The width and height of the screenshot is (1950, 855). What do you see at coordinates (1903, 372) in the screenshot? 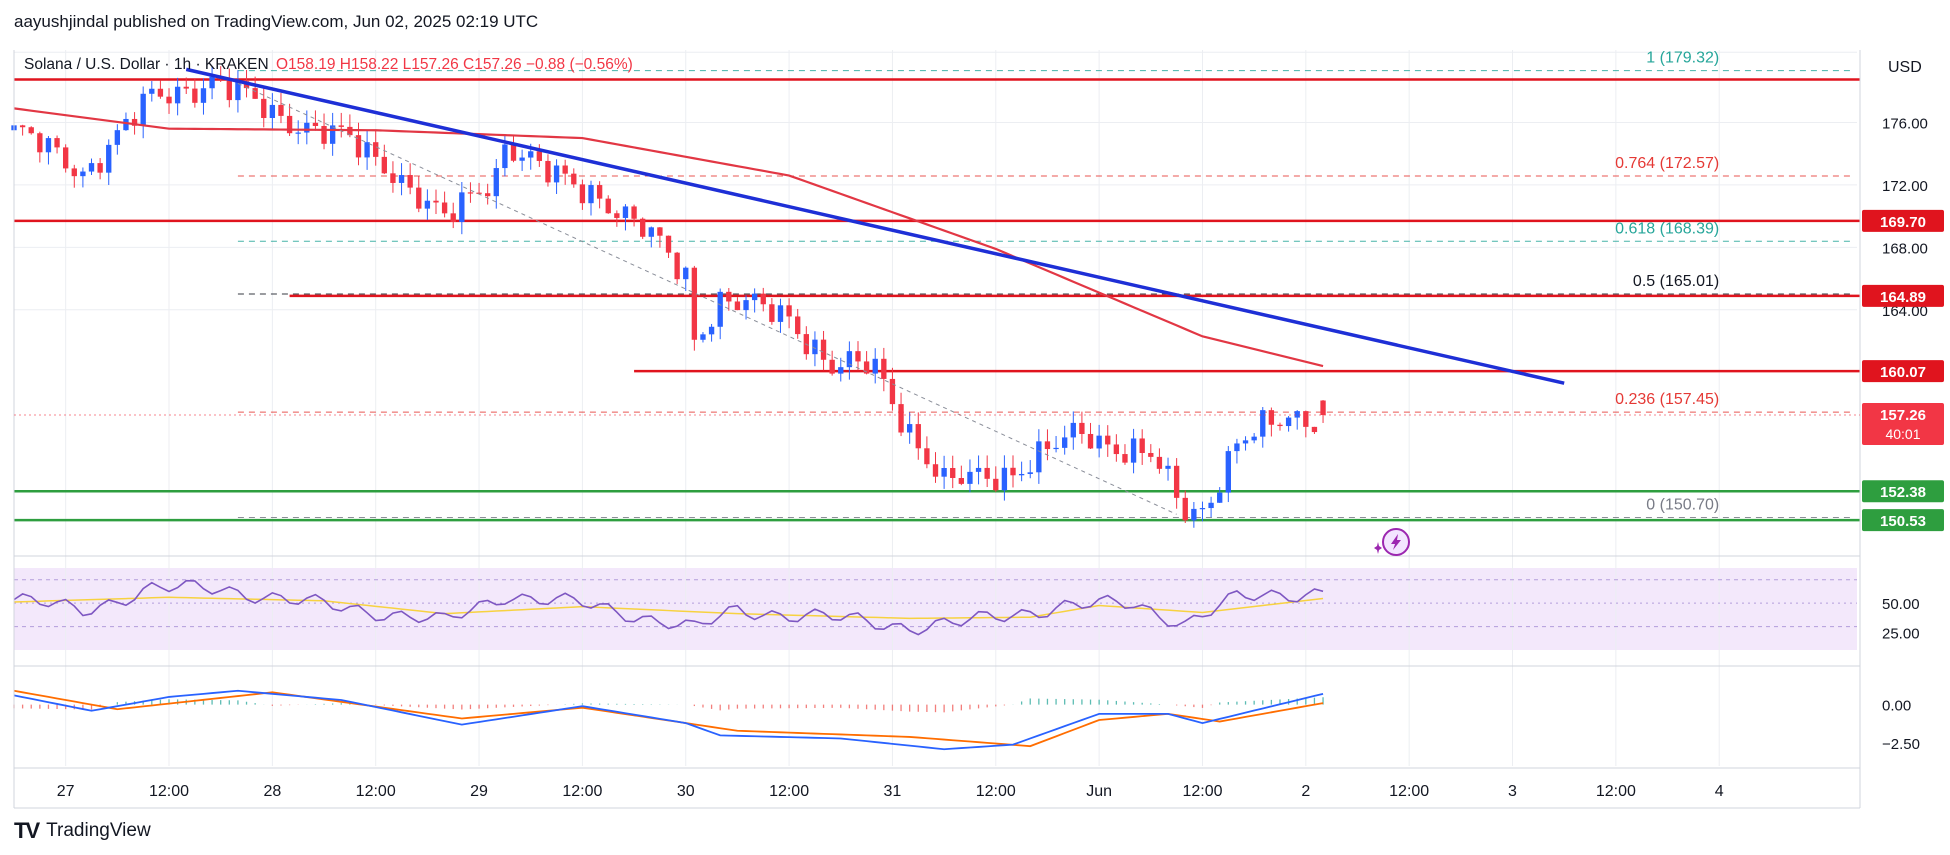
I see `level-price-badge-text: 160.07` at bounding box center [1903, 372].